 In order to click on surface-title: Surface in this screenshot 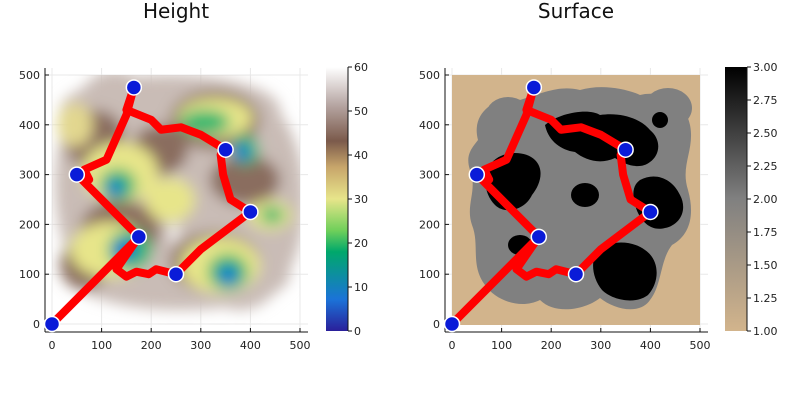, I will do `click(576, 11)`.